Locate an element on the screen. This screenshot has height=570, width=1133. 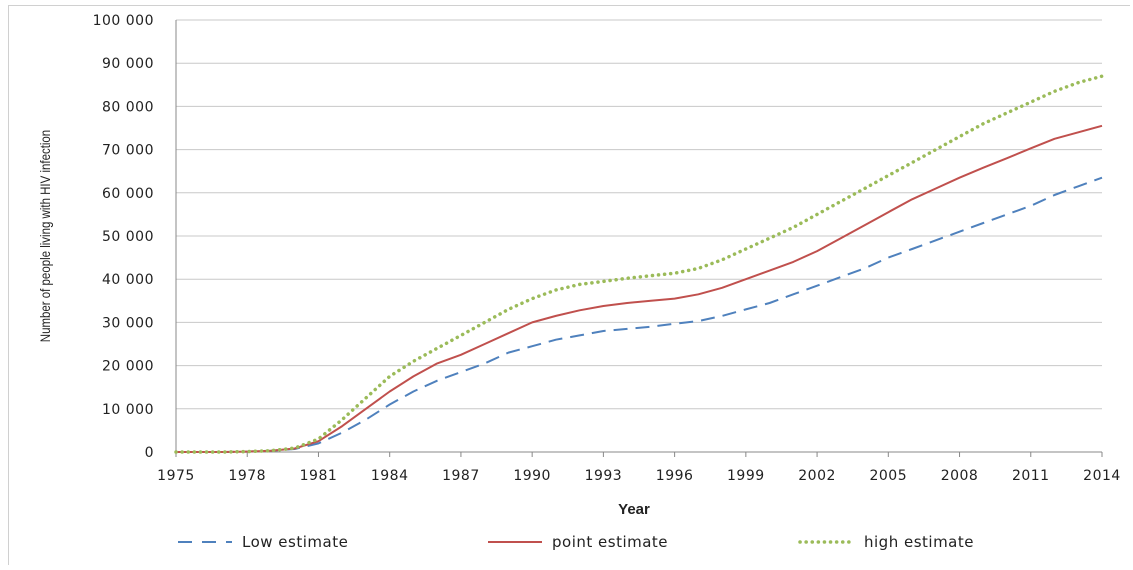
legend-label: point estimate is located at coordinates (610, 542).